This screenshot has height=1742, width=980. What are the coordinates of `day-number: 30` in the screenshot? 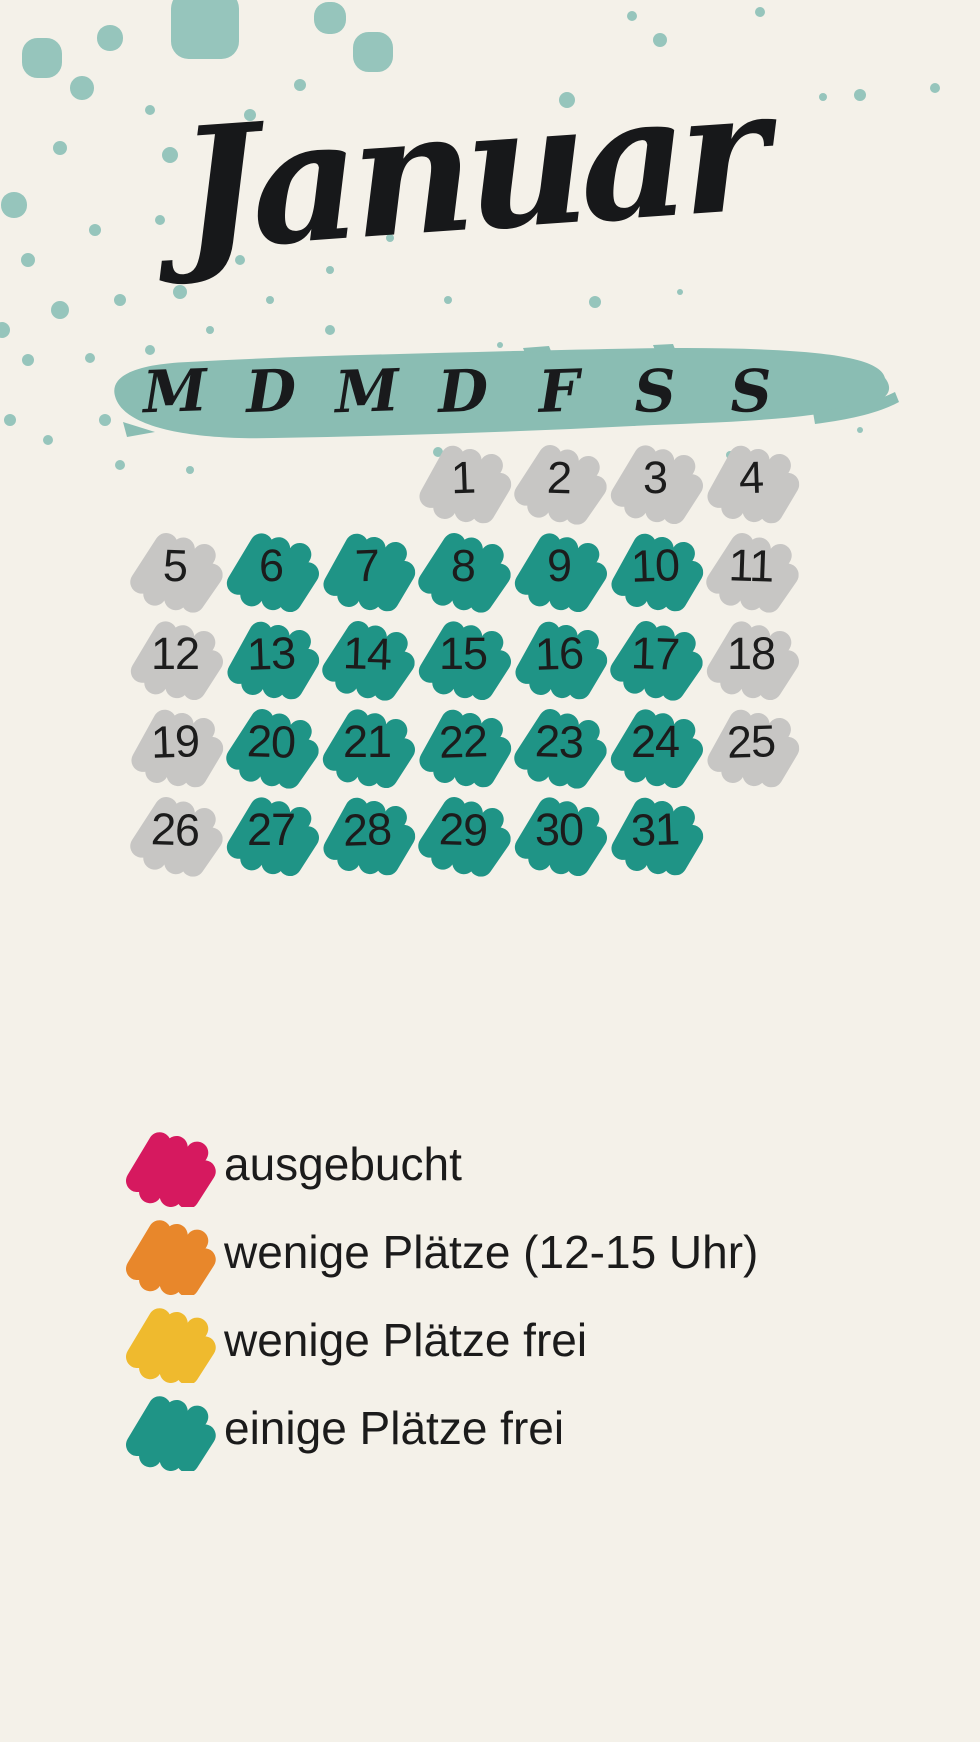 It's located at (559, 829).